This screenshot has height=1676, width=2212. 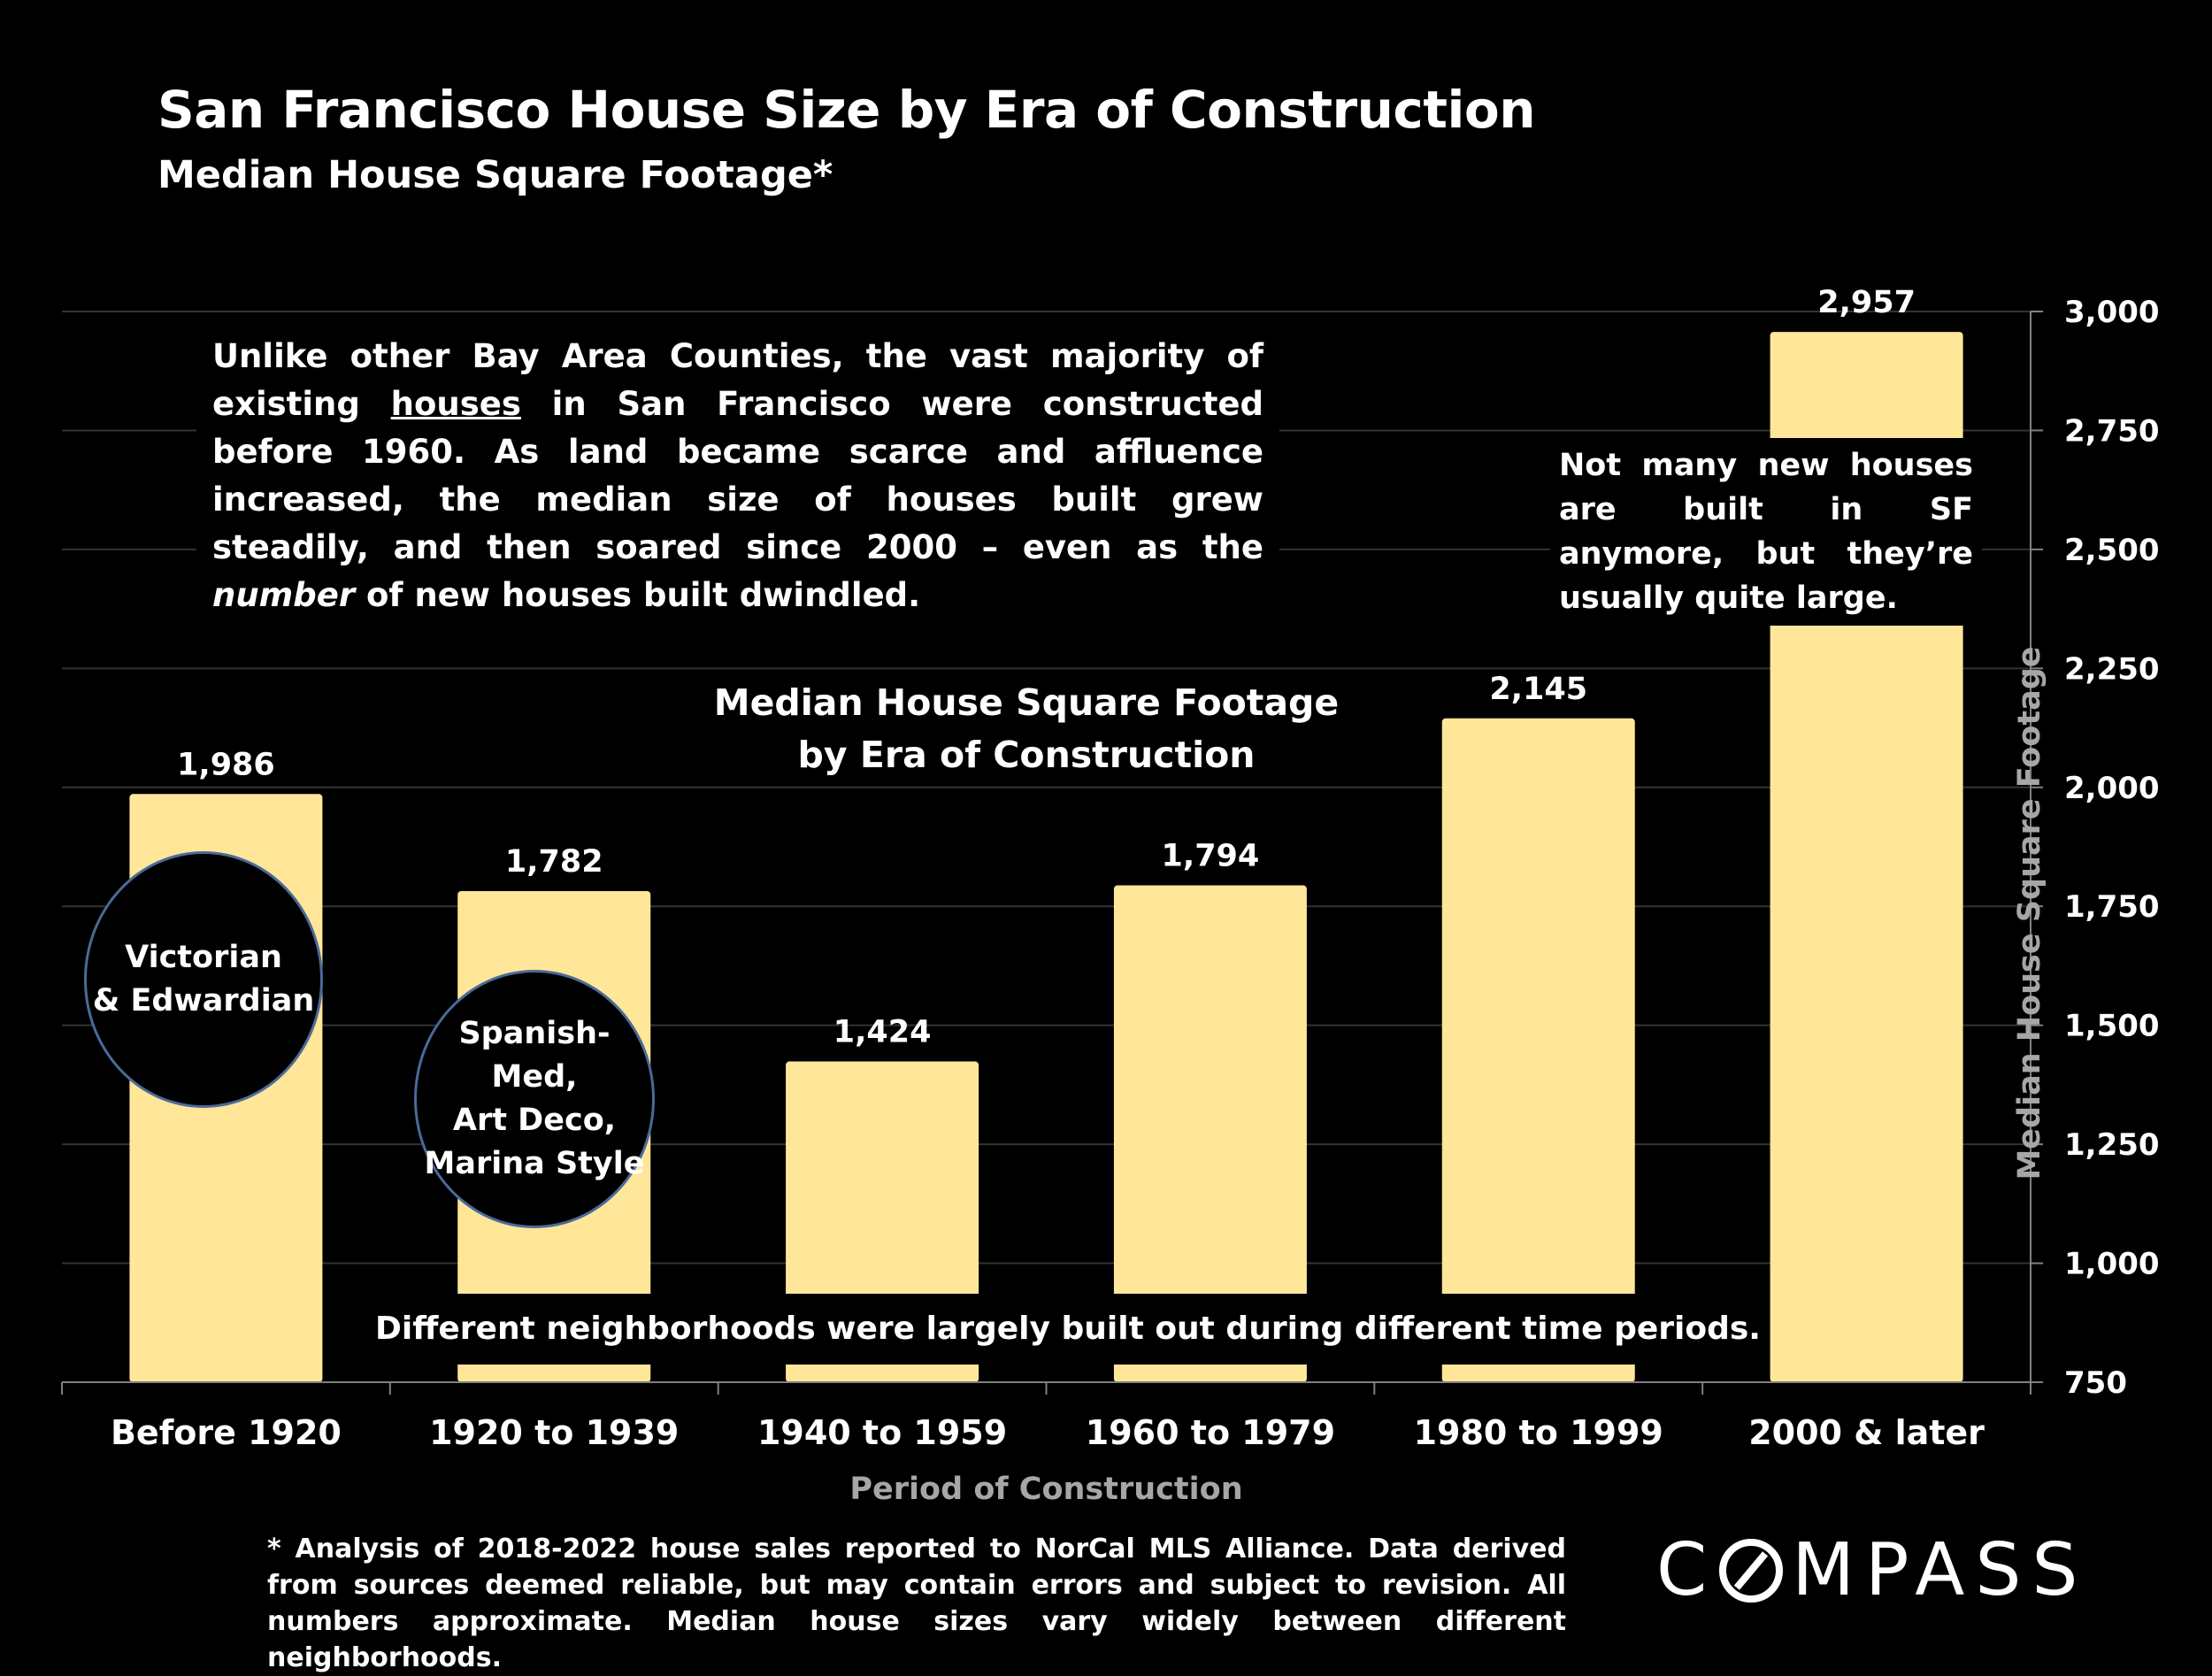 What do you see at coordinates (554, 862) in the screenshot?
I see `data-label: 1,782` at bounding box center [554, 862].